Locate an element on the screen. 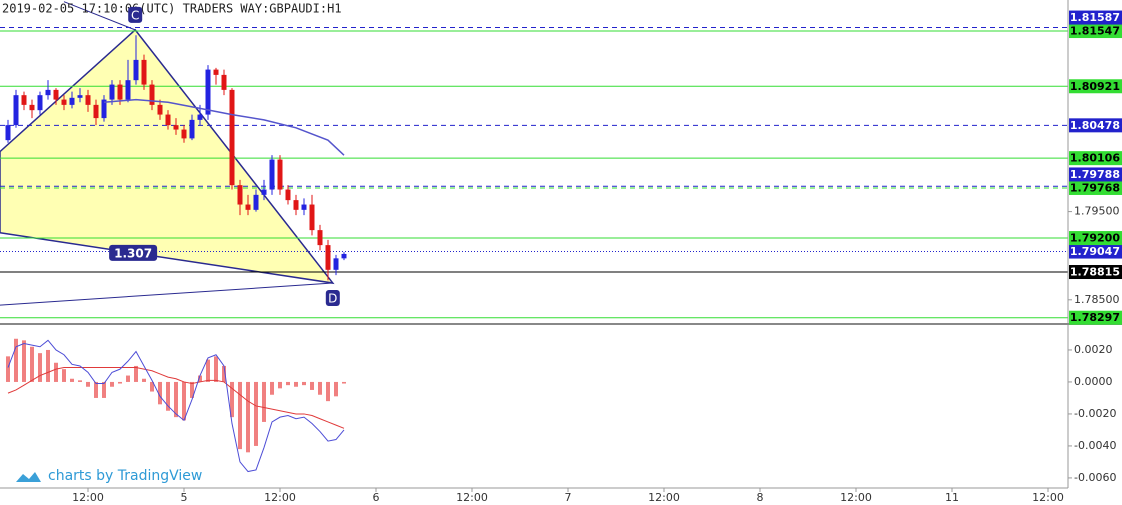 This screenshot has width=1122, height=505. x-tick-label: 11 is located at coordinates (952, 497).